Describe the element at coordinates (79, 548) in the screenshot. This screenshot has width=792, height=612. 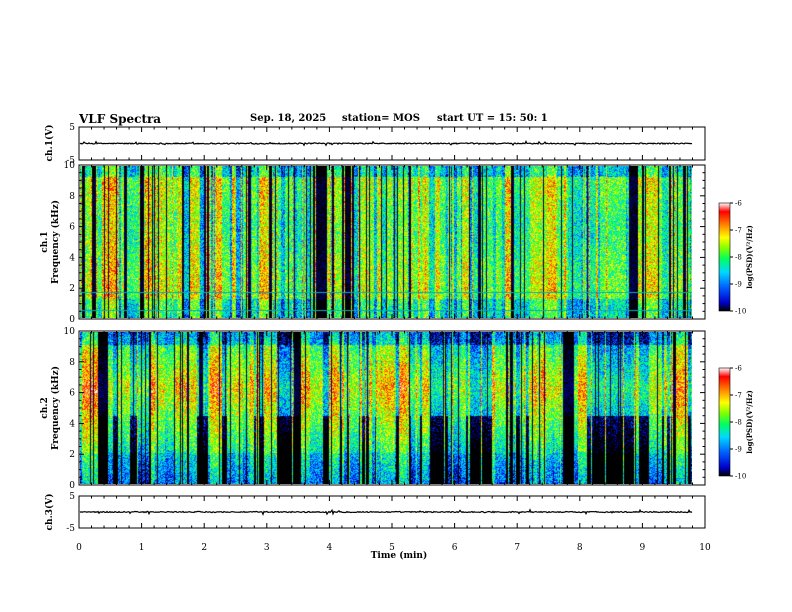
I see `x-tick-label: 0` at that location.